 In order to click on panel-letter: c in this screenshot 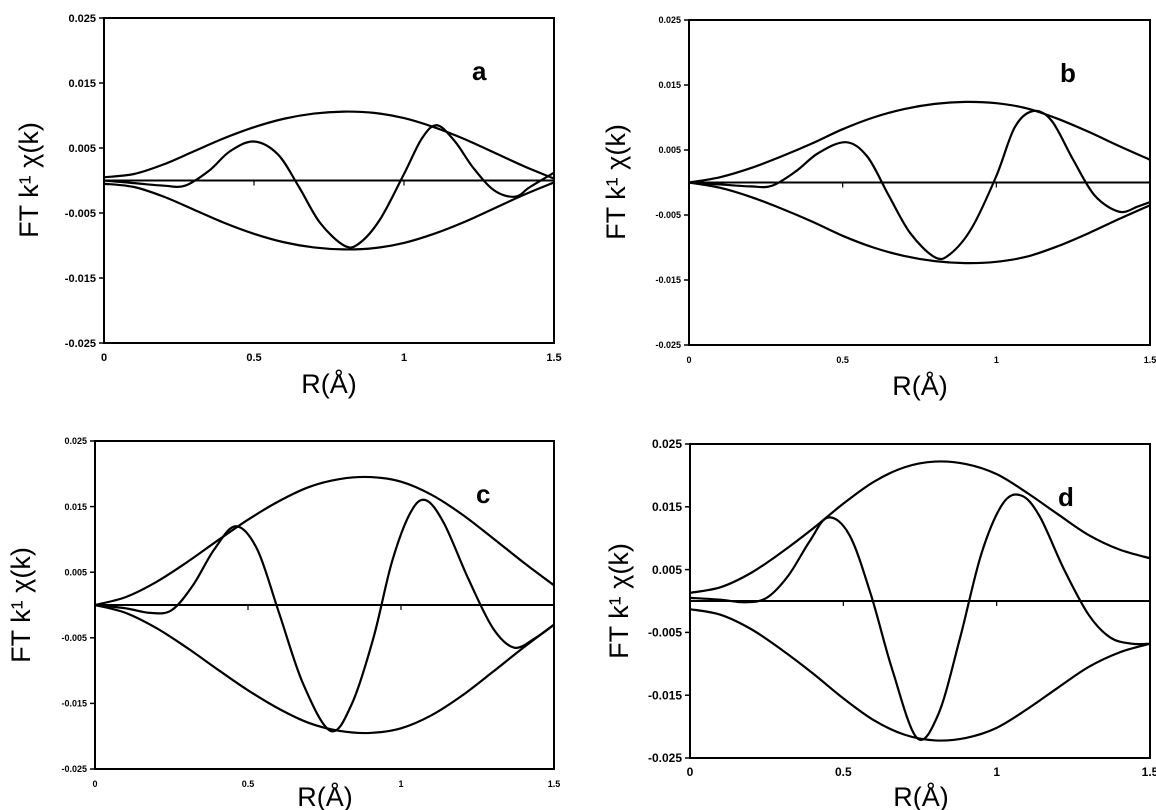, I will do `click(483, 494)`.